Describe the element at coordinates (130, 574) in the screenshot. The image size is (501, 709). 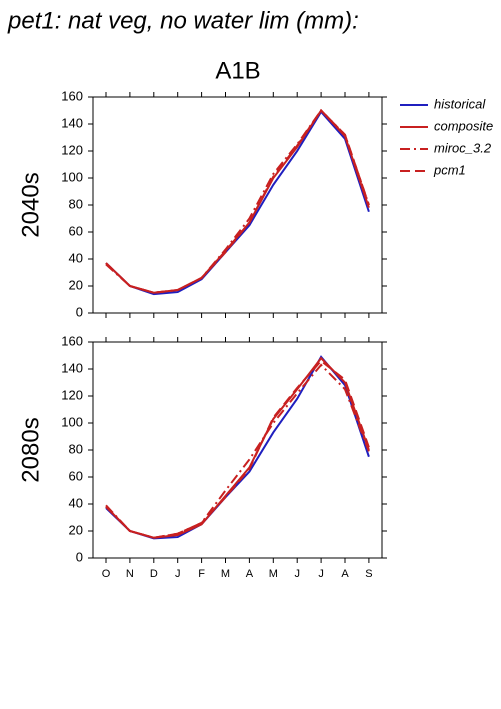
I see `x-tick-label: N` at that location.